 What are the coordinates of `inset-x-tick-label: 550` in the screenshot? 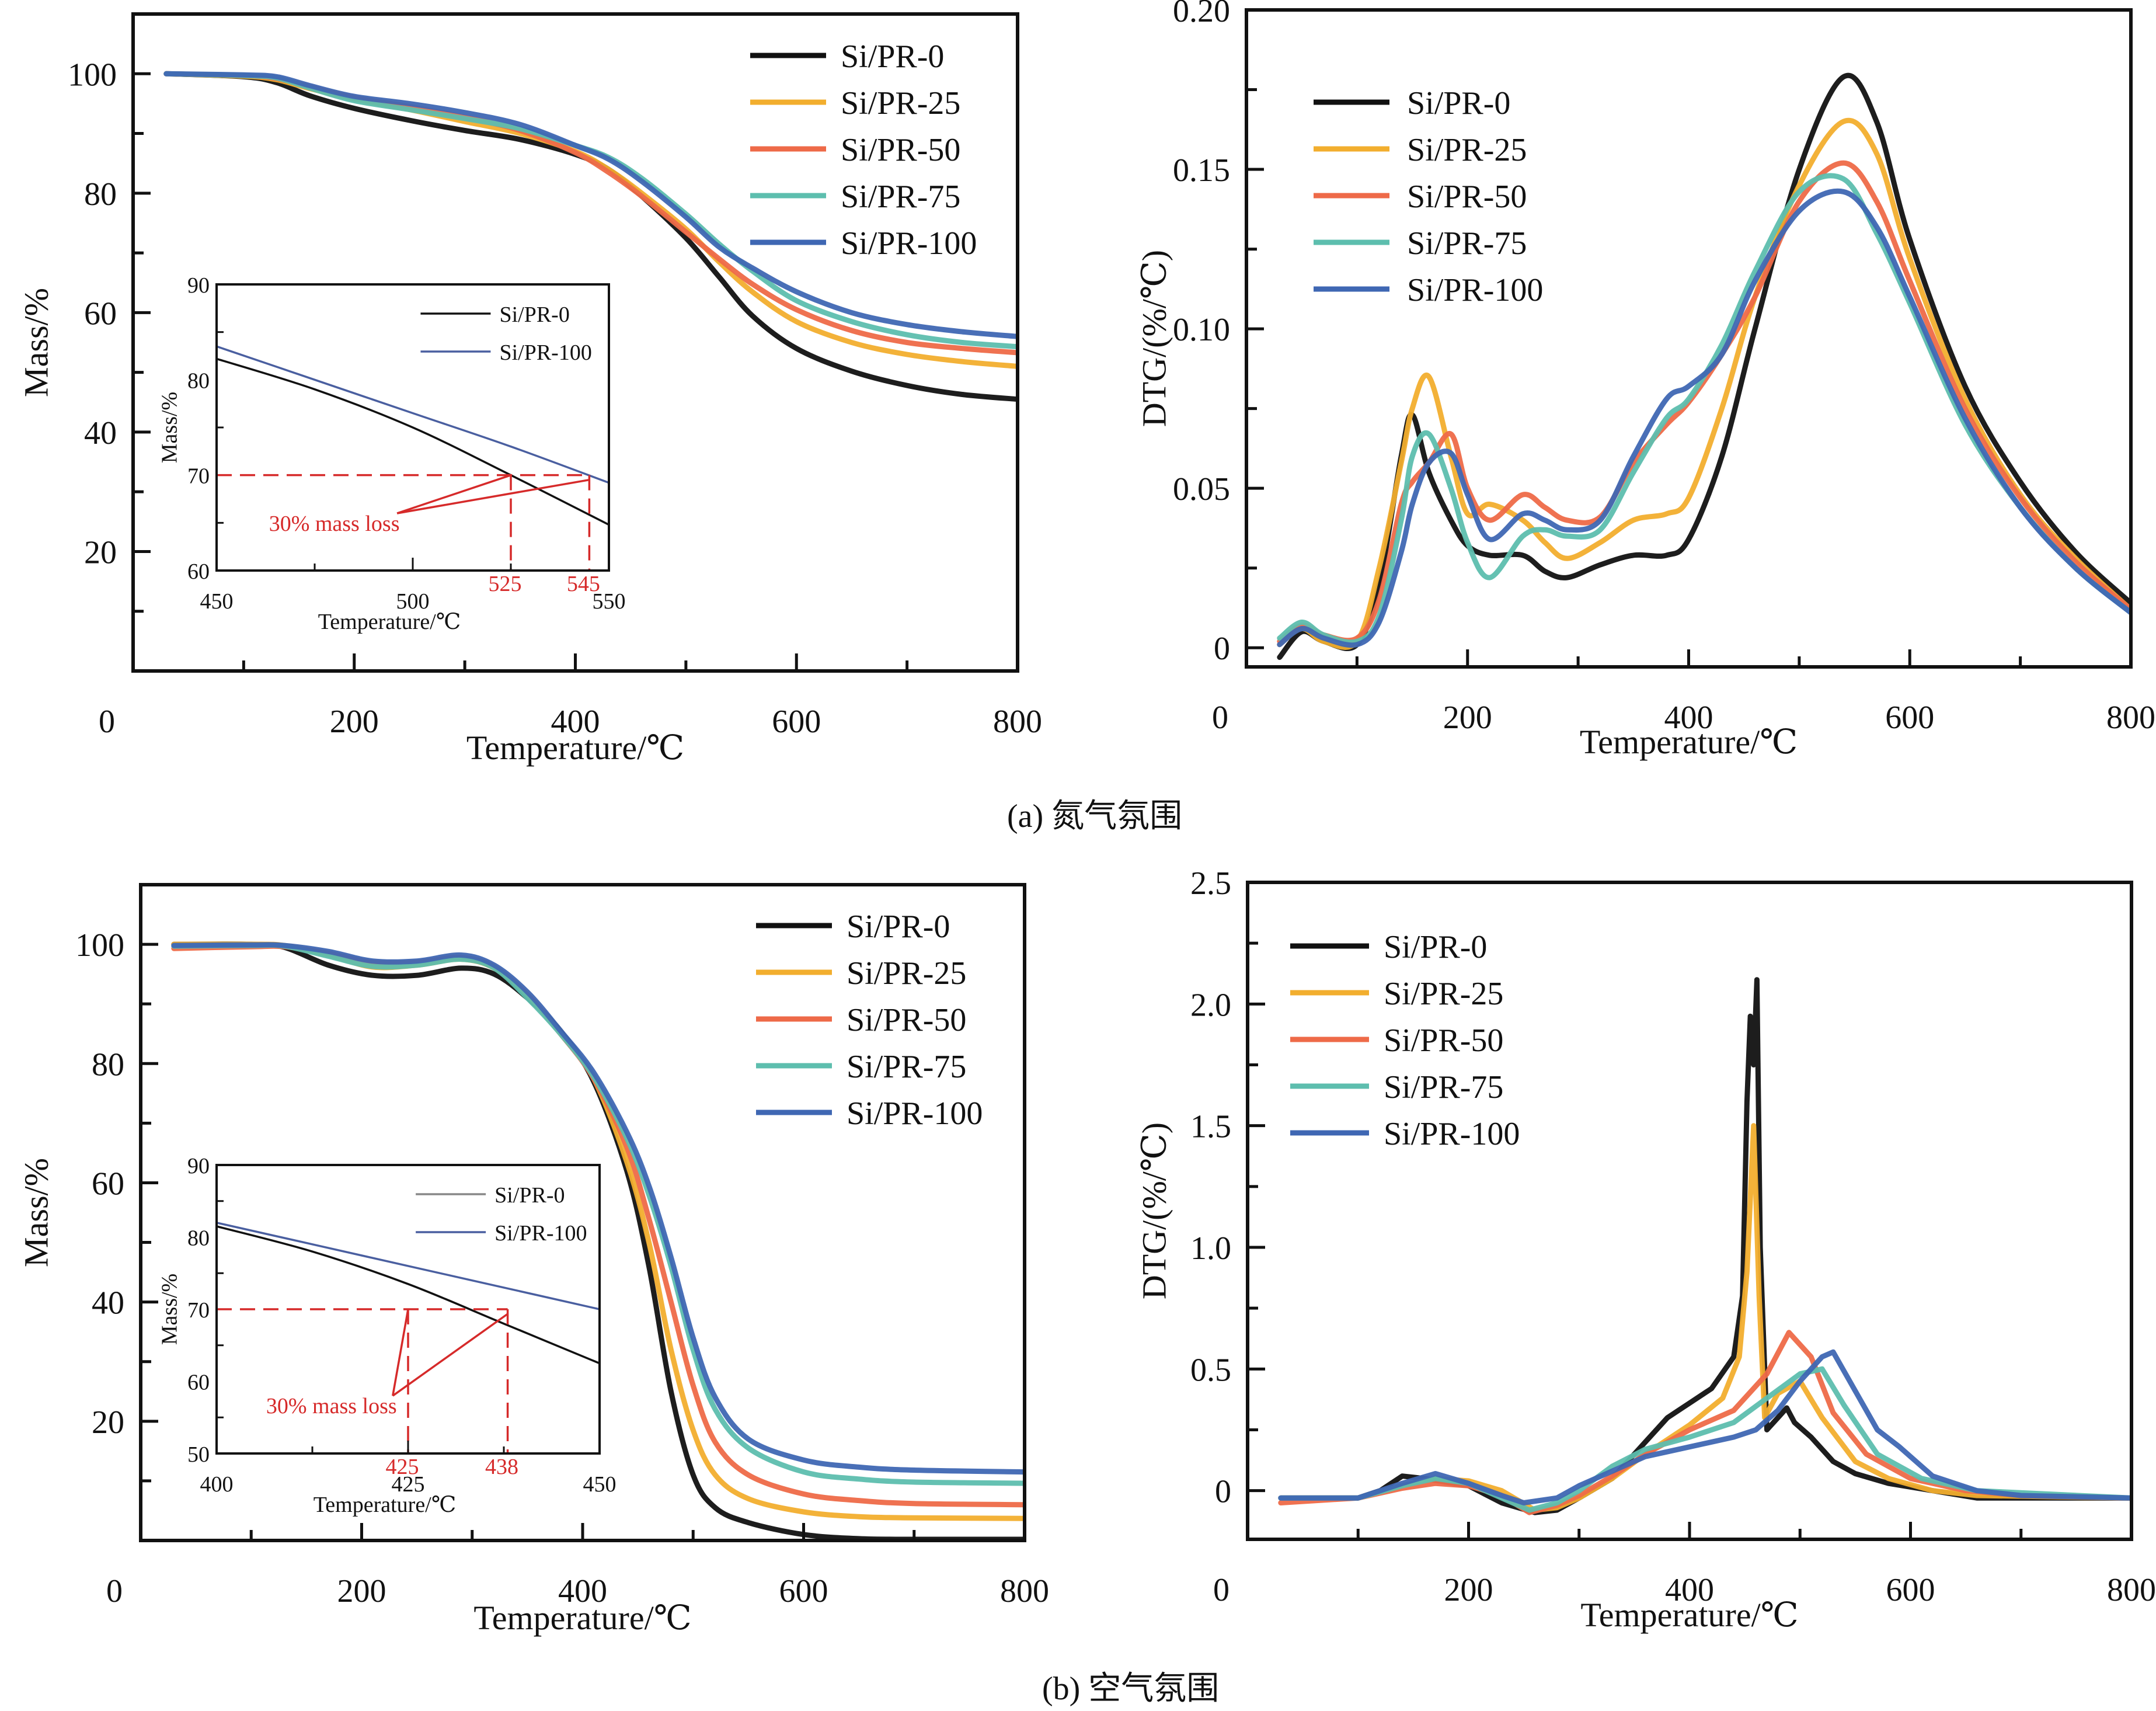 It's located at (609, 601).